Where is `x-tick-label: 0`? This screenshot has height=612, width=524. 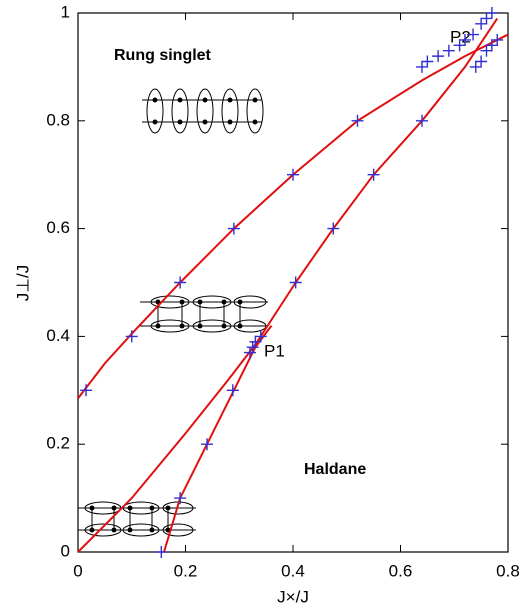
x-tick-label: 0 is located at coordinates (77, 570).